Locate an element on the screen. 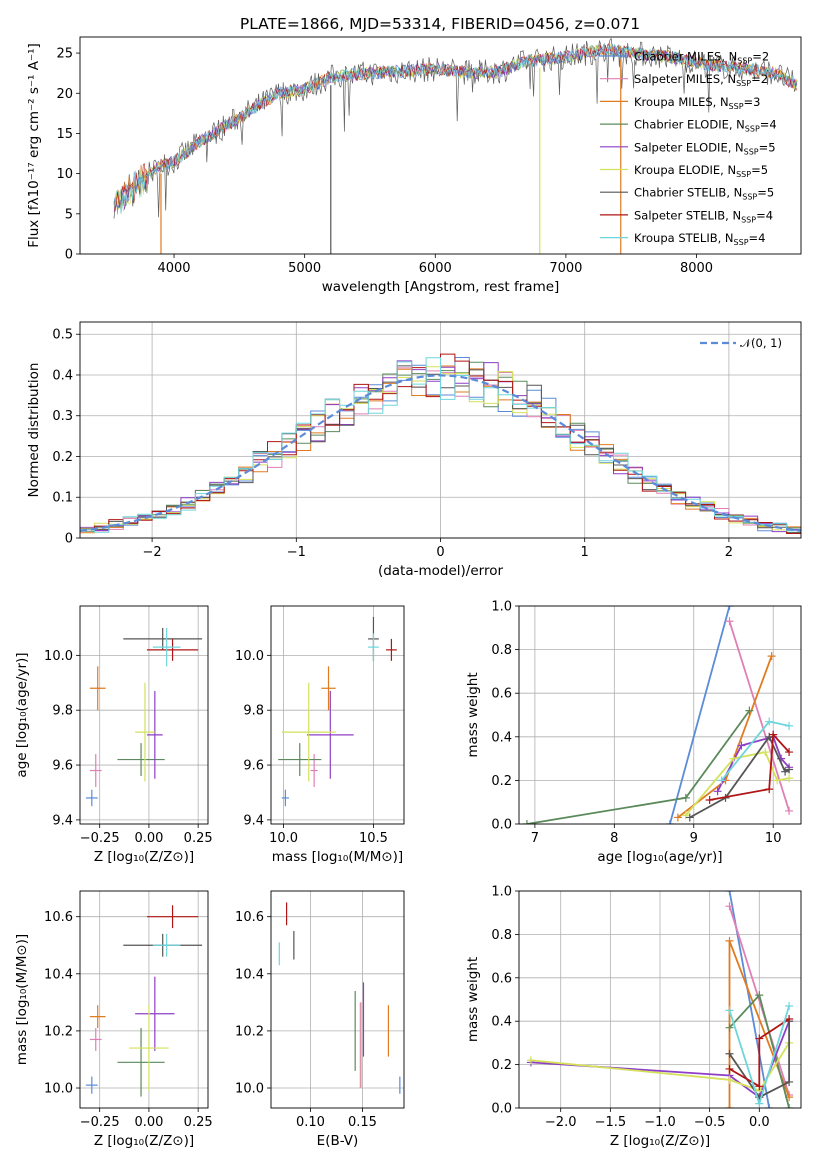 This screenshot has height=1170, width=819. x-tick-label: 1 is located at coordinates (585, 552).